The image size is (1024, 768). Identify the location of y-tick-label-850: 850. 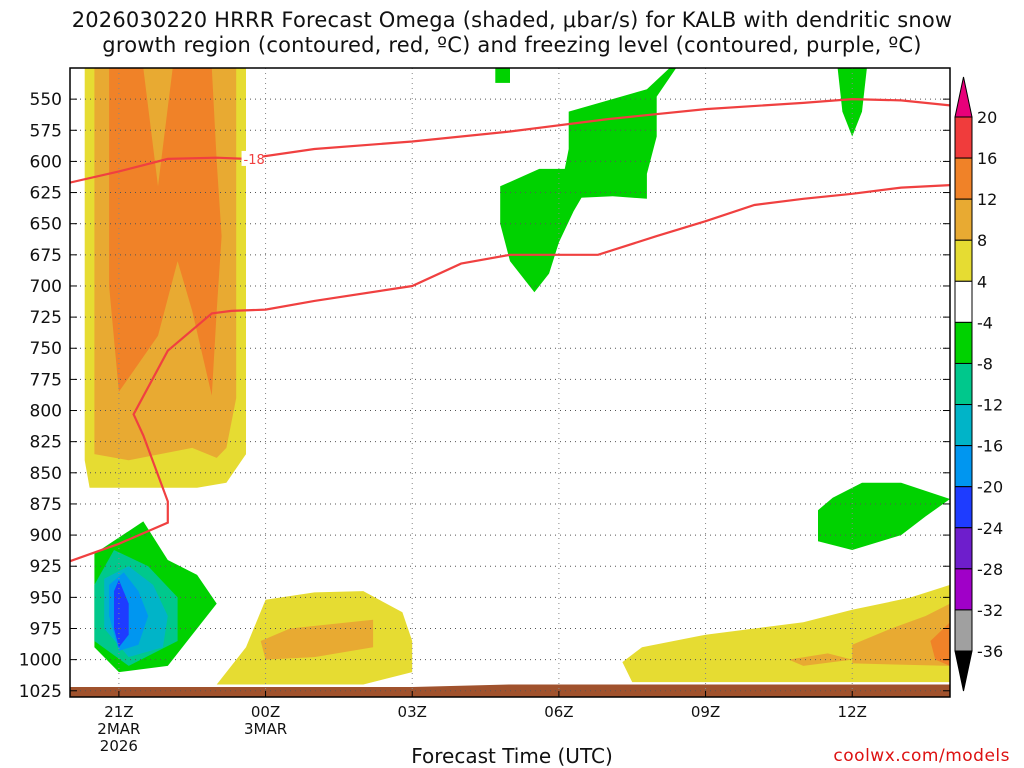
(46, 474).